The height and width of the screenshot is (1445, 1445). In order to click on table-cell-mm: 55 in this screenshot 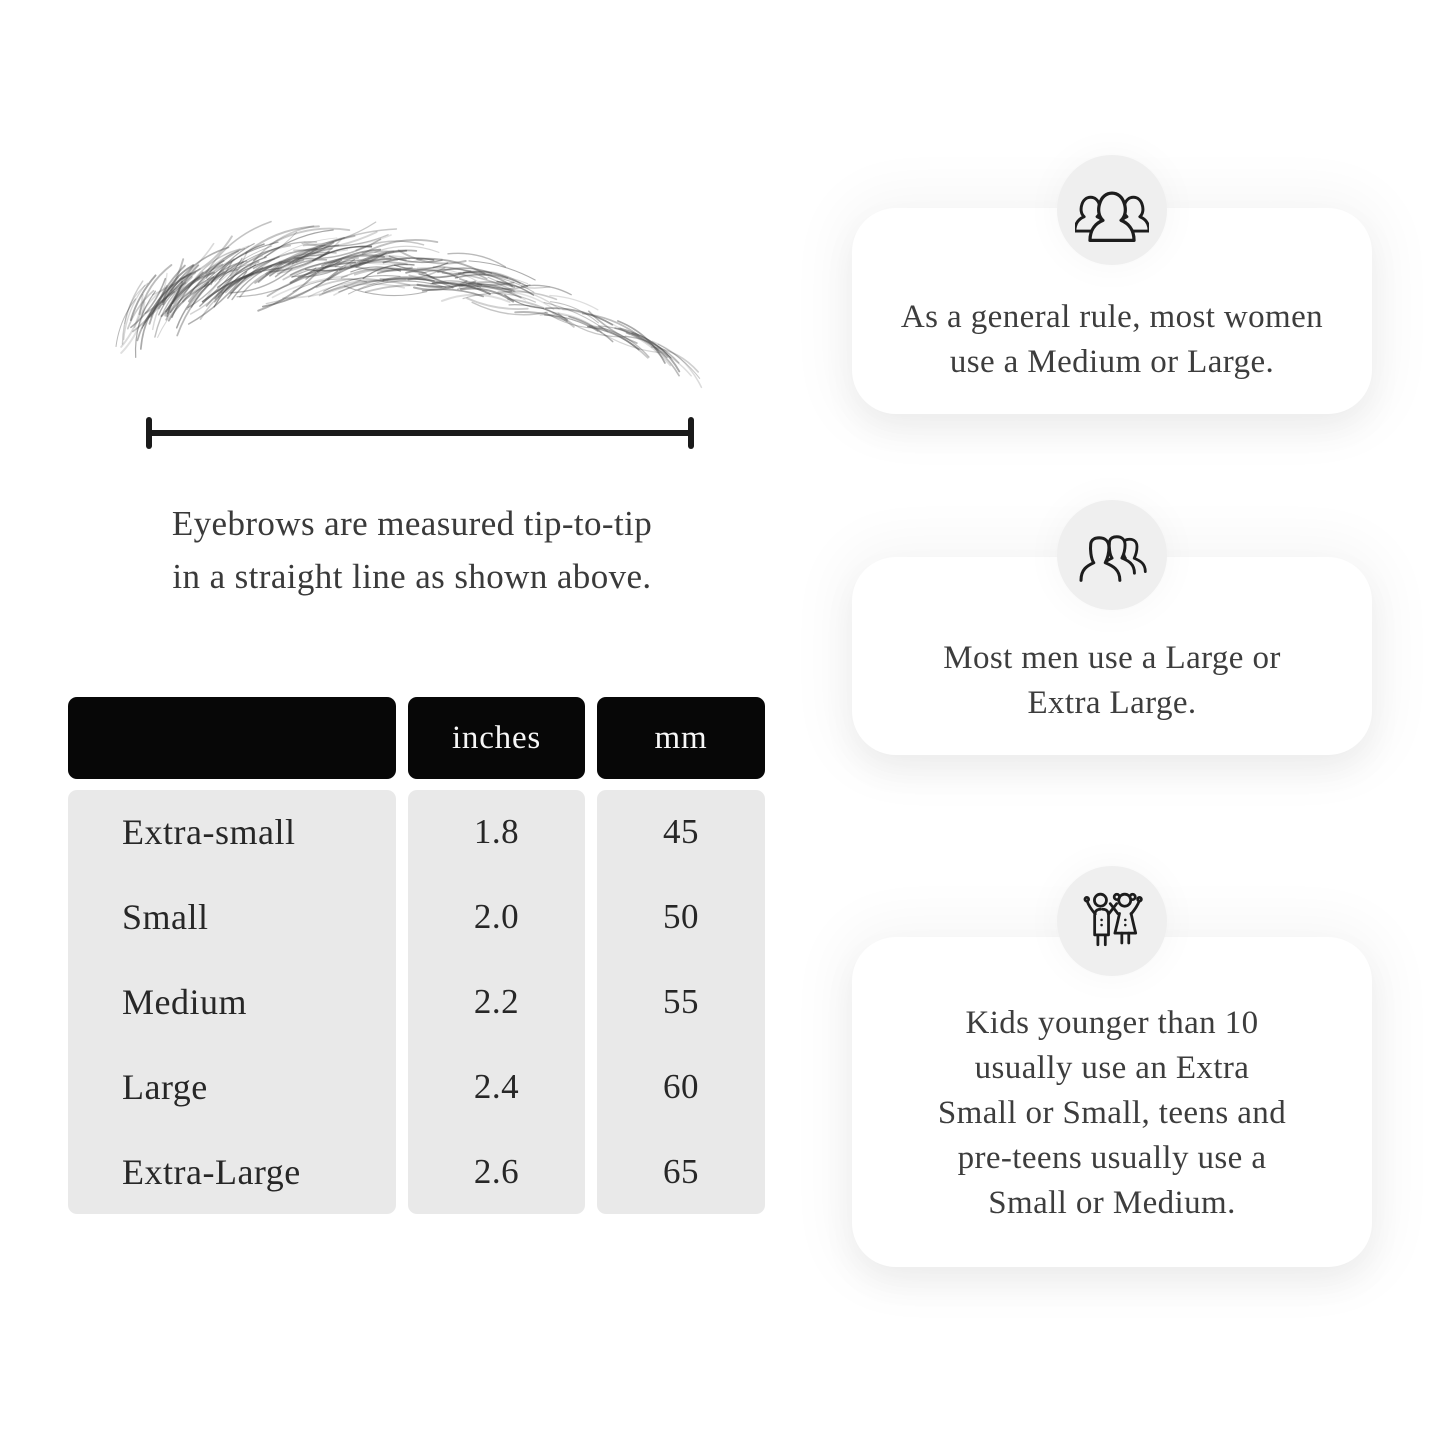, I will do `click(681, 1001)`.